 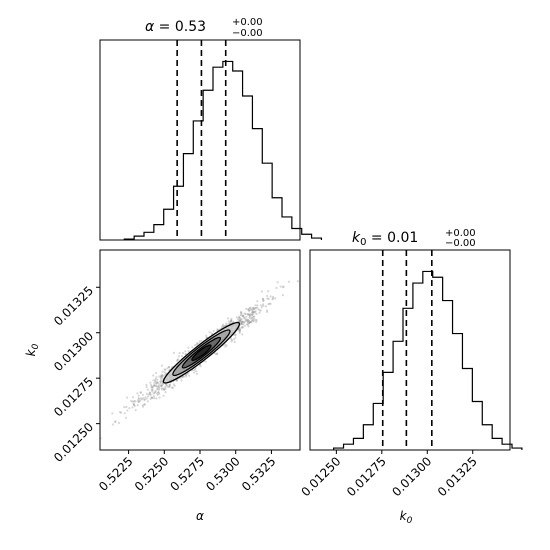 I want to click on alpha-xtick-label-3: 0.5300, so click(x=223, y=474).